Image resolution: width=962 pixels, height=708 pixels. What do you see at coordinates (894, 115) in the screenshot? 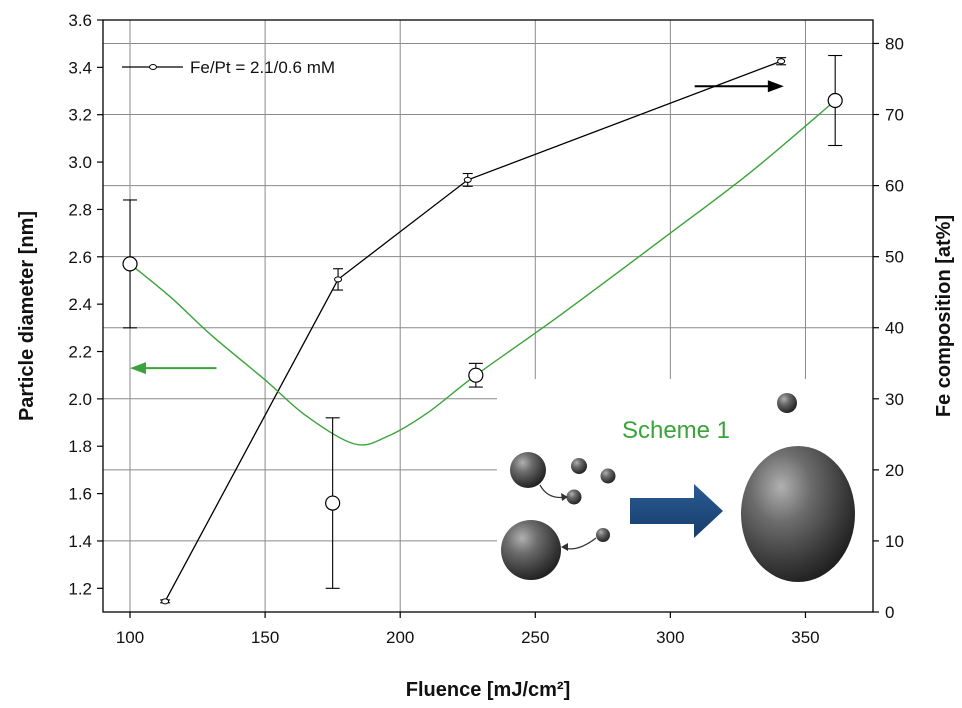
I see `y-right-tick-label: 70` at bounding box center [894, 115].